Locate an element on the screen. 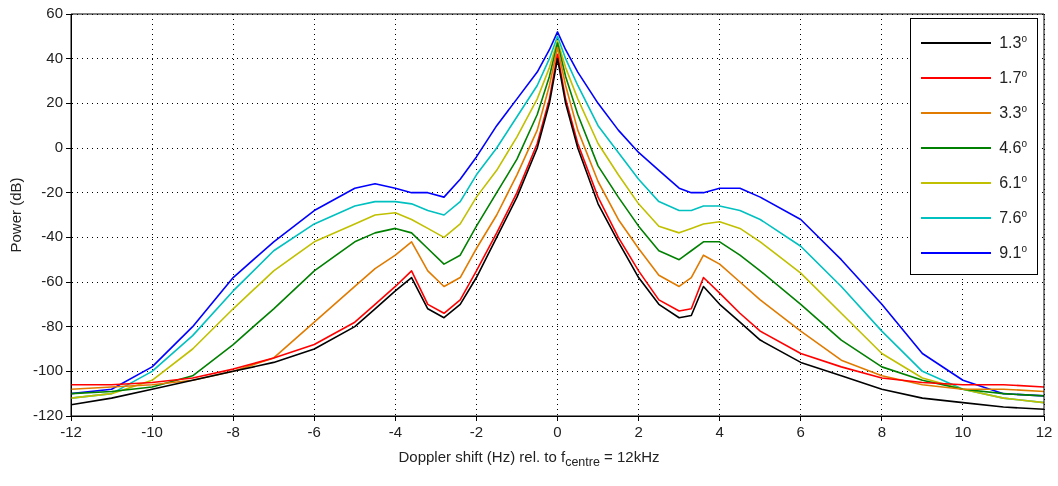  legend-label: 1.3$^{o}$ is located at coordinates (1013, 42).